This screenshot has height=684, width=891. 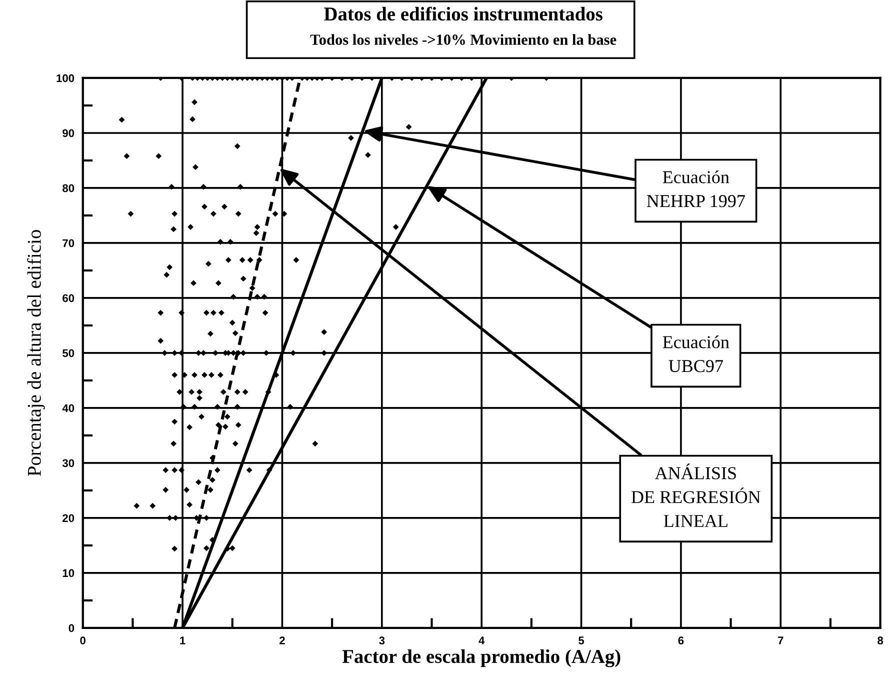 What do you see at coordinates (695, 189) in the screenshot?
I see `annotation: Ecuación NEHRP 1997` at bounding box center [695, 189].